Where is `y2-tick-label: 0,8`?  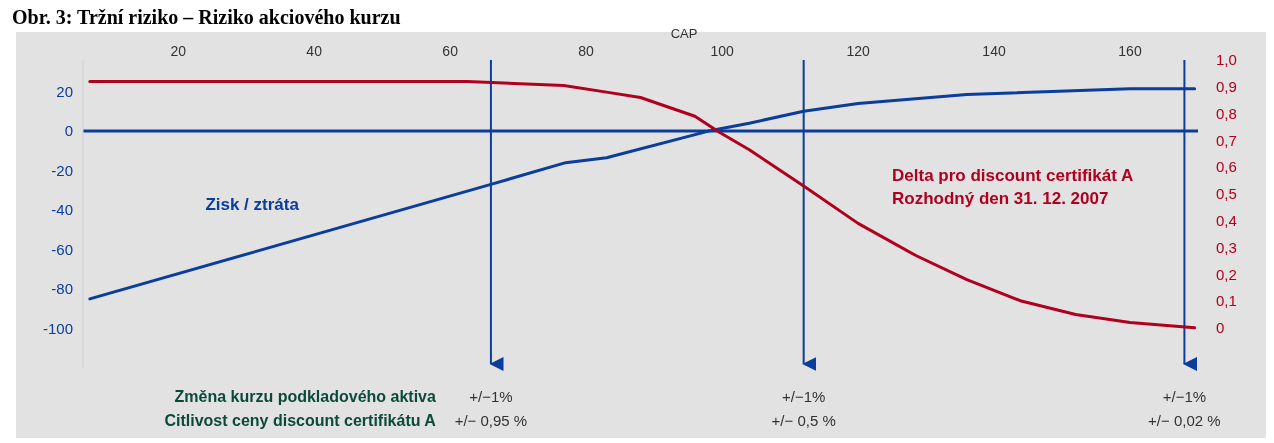
y2-tick-label: 0,8 is located at coordinates (1226, 113).